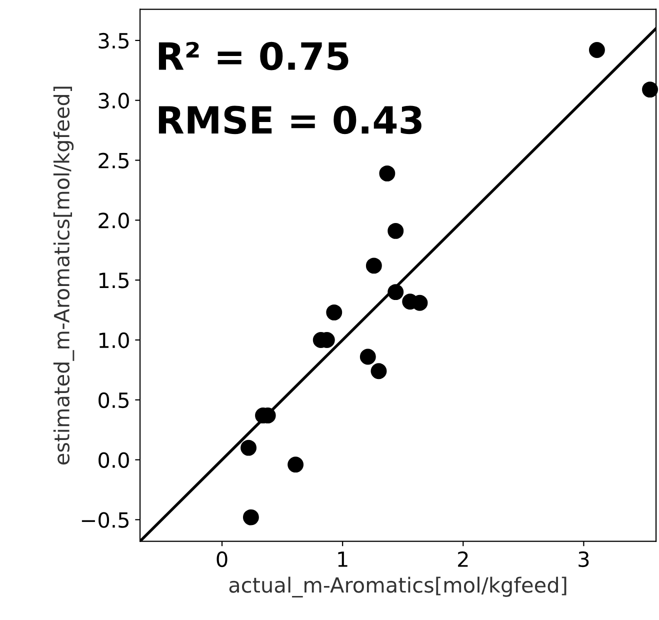 The width and height of the screenshot is (659, 620). Describe the element at coordinates (105, 520) in the screenshot. I see `y-tick-label: −0.5` at that location.